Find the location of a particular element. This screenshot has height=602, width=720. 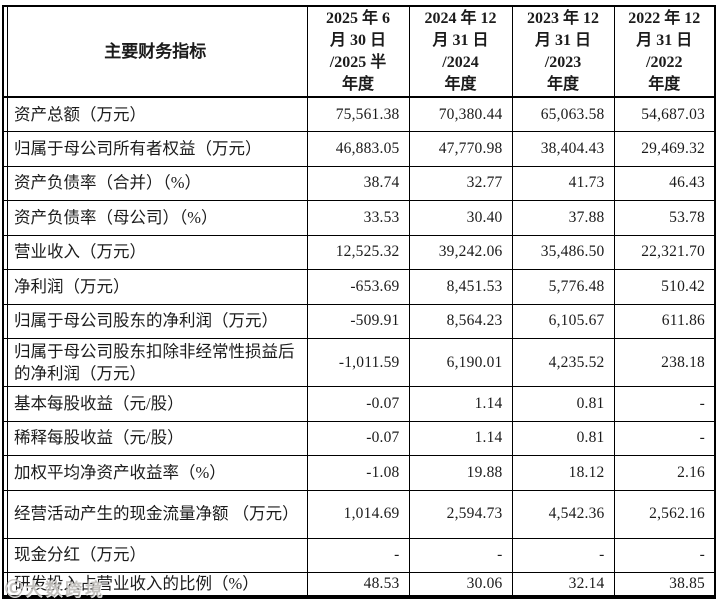

value-cell: 75,561.38 is located at coordinates (358, 114).